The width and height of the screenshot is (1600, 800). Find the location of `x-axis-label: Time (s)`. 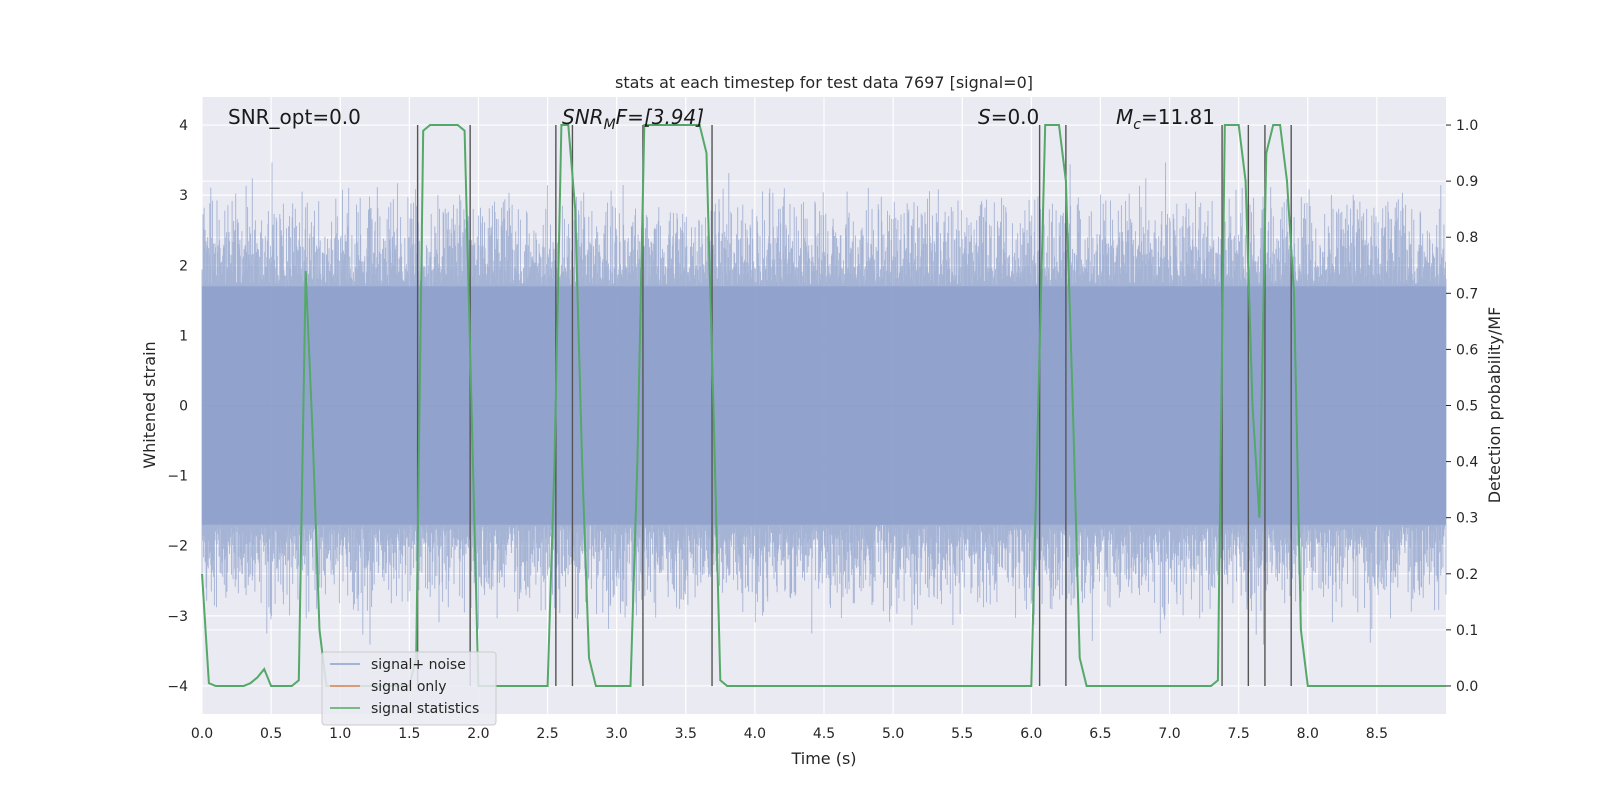

x-axis-label: Time (s) is located at coordinates (823, 758).